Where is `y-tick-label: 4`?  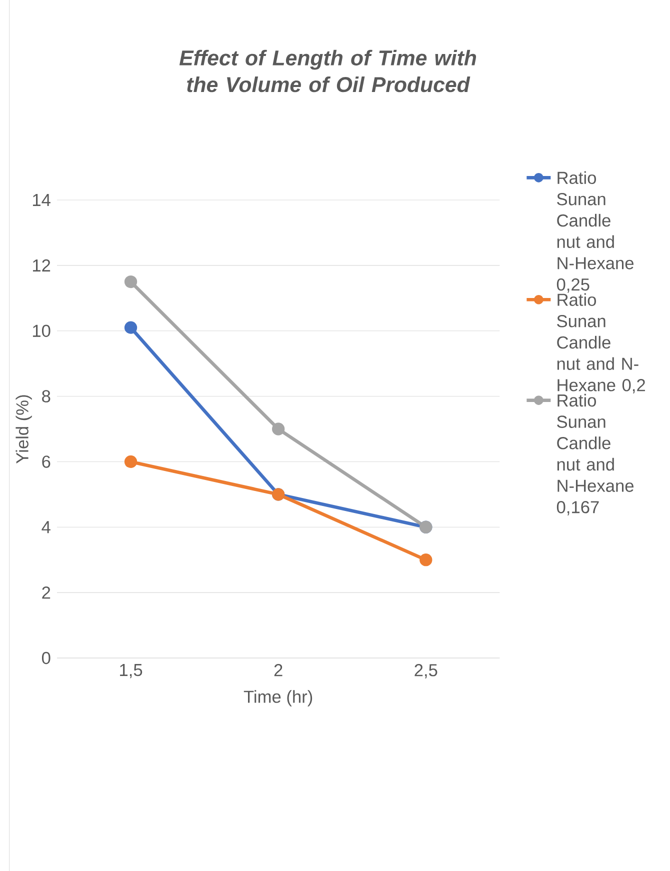 y-tick-label: 4 is located at coordinates (46, 527).